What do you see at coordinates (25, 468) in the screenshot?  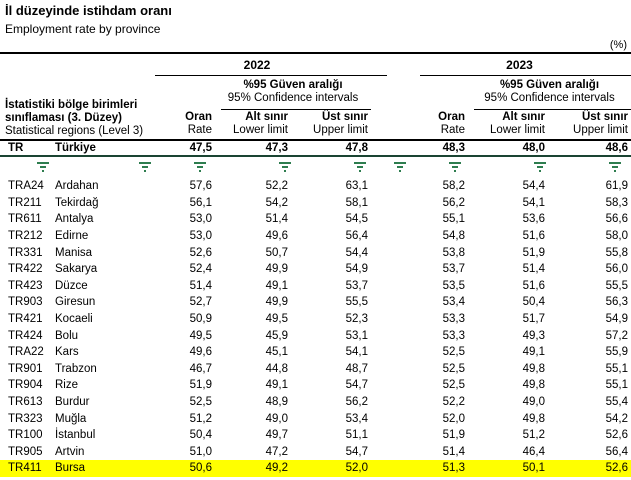 I see `region-code: TR411` at bounding box center [25, 468].